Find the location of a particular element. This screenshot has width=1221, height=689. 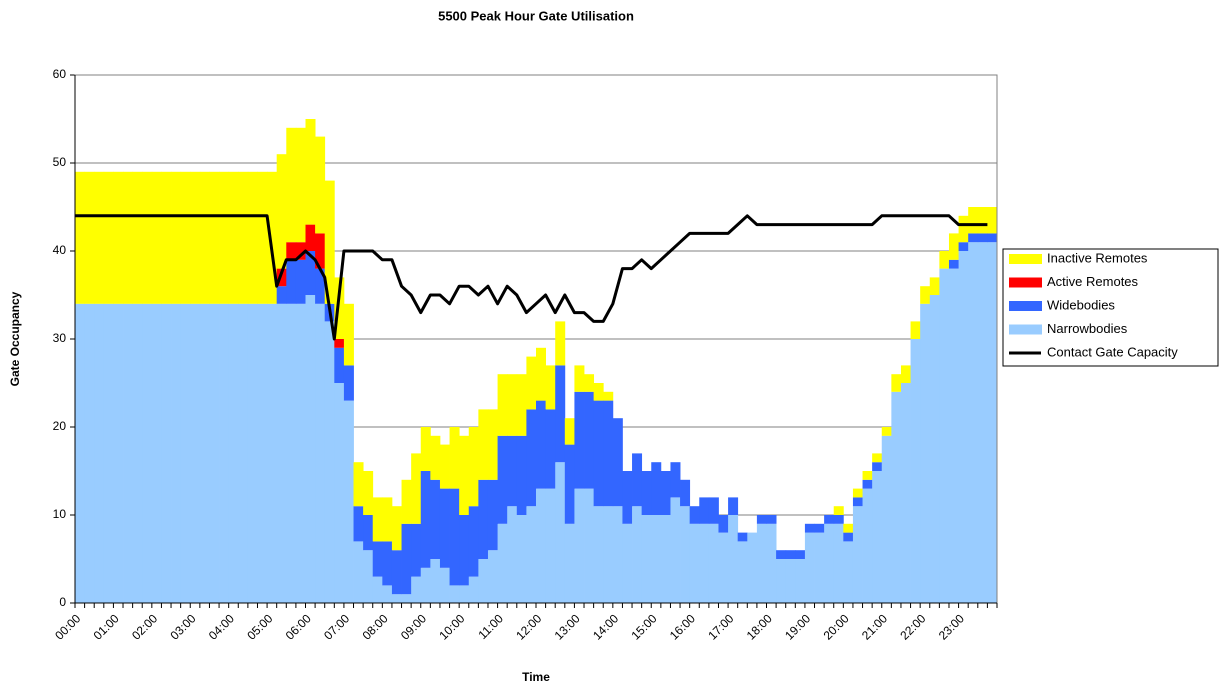

legend-label: Inactive Remotes is located at coordinates (1097, 257).